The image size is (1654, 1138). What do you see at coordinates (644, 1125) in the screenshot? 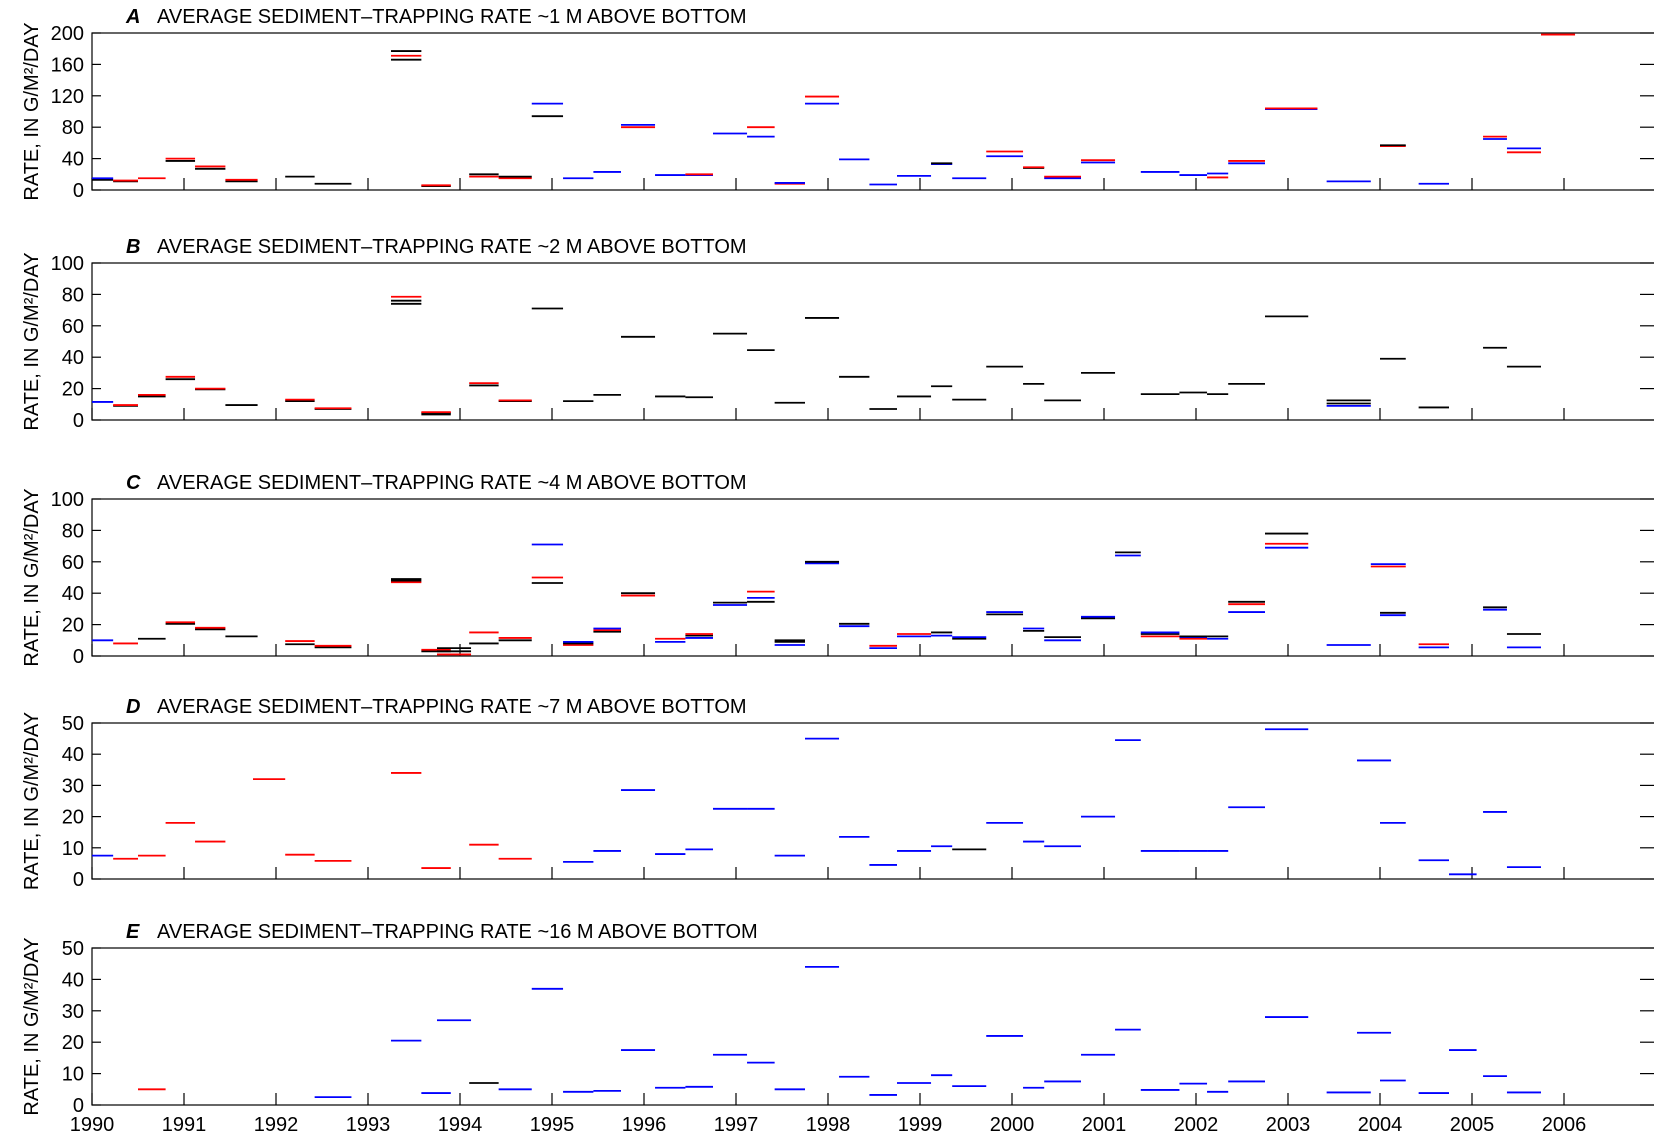
I see `x-tick-label: 1996` at bounding box center [644, 1125].